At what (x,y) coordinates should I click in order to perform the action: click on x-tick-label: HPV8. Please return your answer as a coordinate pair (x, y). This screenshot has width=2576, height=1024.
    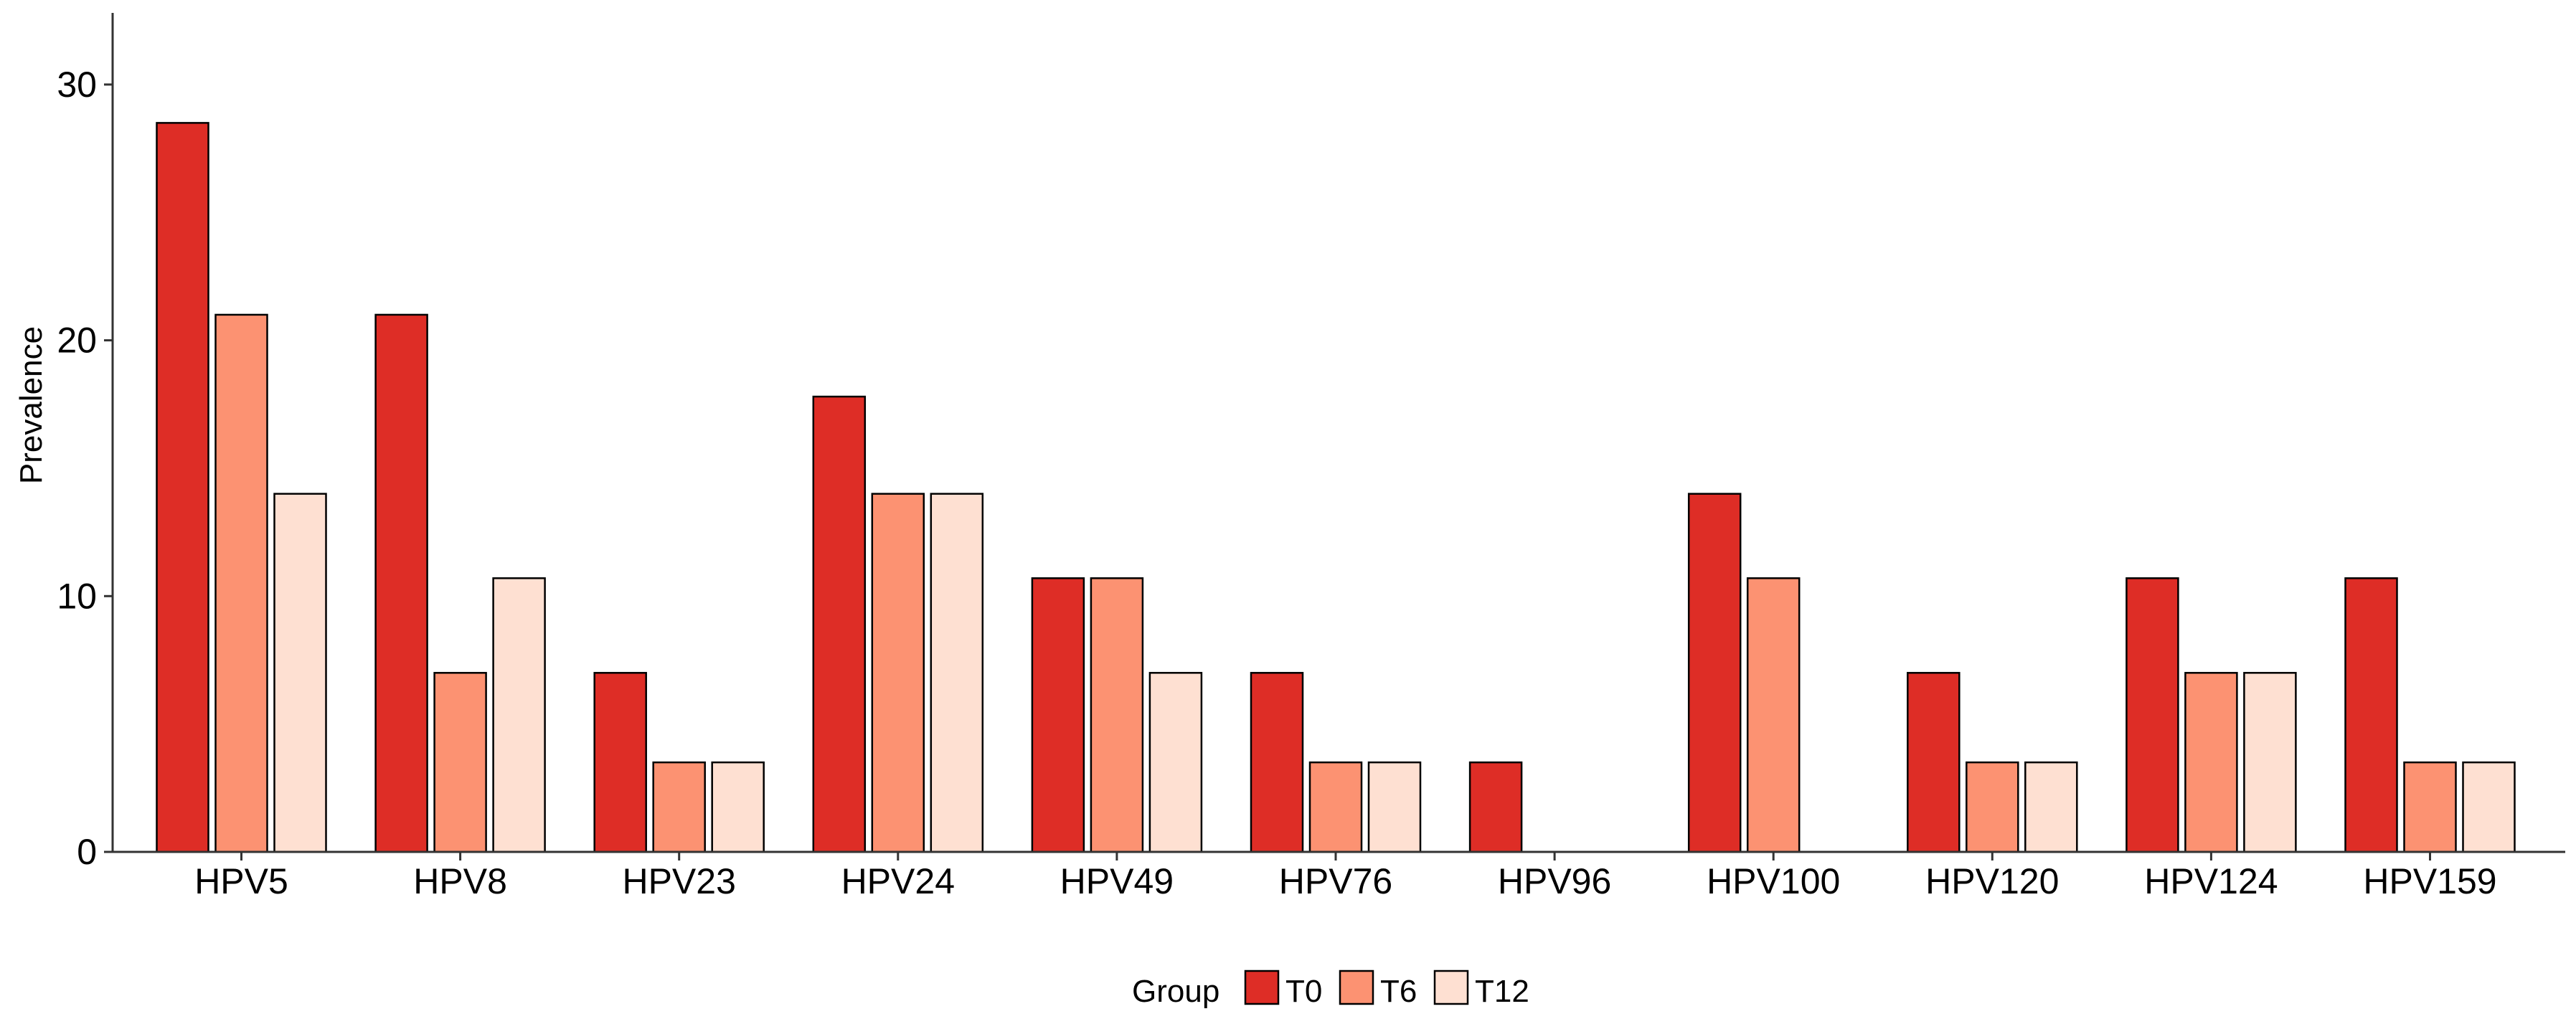
    Looking at the image, I should click on (460, 881).